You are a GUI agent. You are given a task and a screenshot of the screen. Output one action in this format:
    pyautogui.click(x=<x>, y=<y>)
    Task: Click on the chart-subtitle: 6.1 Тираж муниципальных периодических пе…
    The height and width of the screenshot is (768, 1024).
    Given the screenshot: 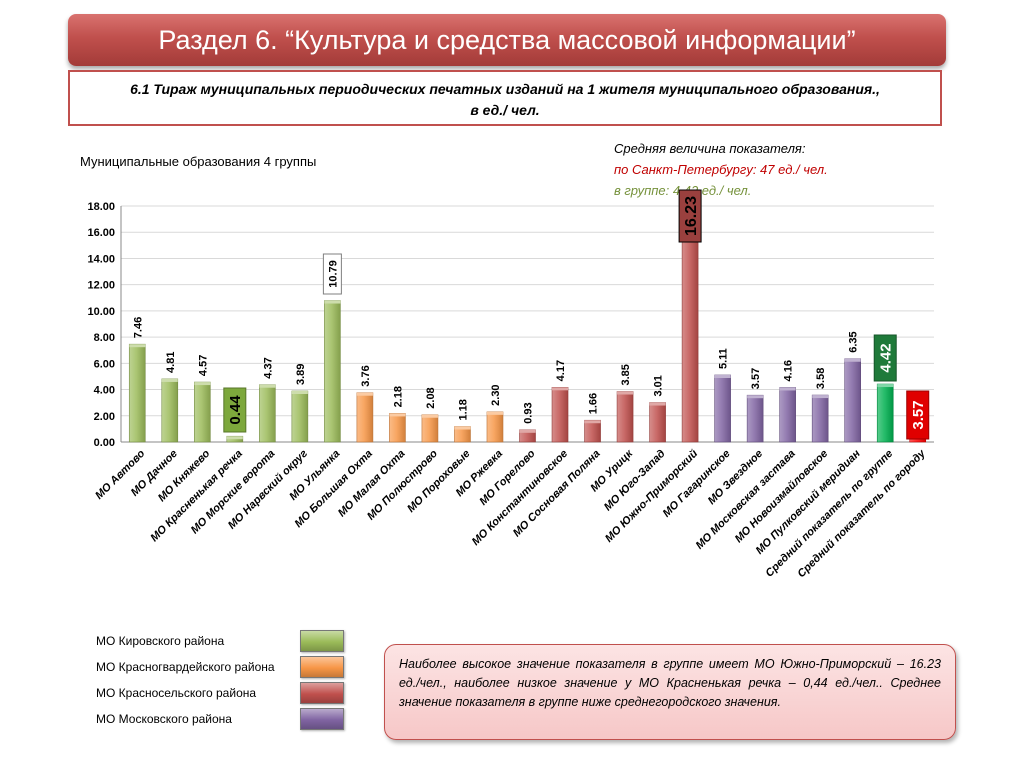 What is the action you would take?
    pyautogui.click(x=505, y=98)
    